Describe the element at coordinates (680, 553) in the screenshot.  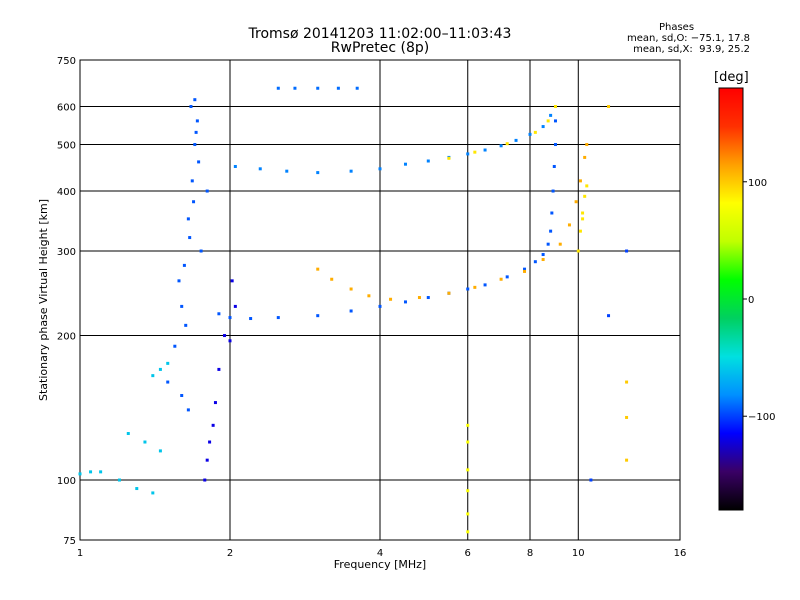
I see `x-tick-label: 16` at that location.